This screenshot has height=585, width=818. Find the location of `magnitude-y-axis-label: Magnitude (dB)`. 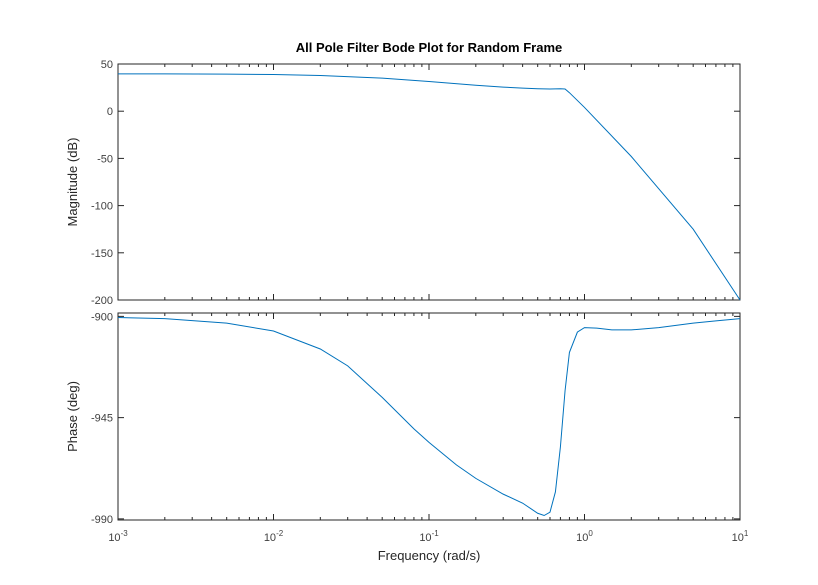

magnitude-y-axis-label: Magnitude (dB) is located at coordinates (72, 182).